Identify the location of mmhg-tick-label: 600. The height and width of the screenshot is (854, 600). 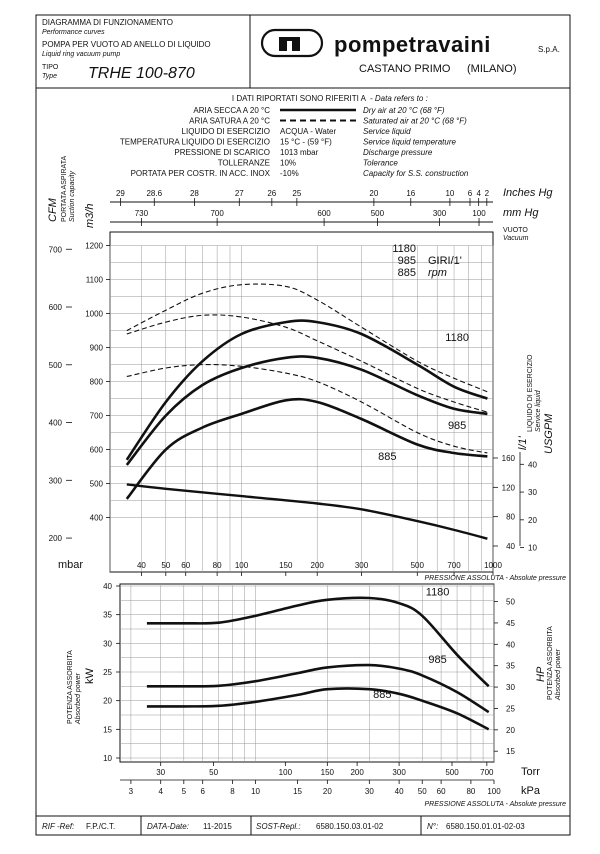
(324, 213).